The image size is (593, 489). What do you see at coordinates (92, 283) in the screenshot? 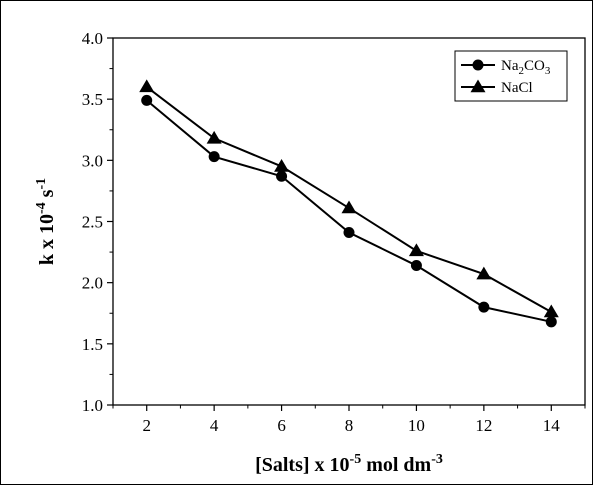
I see `y-tick-label: 2.0` at bounding box center [92, 283].